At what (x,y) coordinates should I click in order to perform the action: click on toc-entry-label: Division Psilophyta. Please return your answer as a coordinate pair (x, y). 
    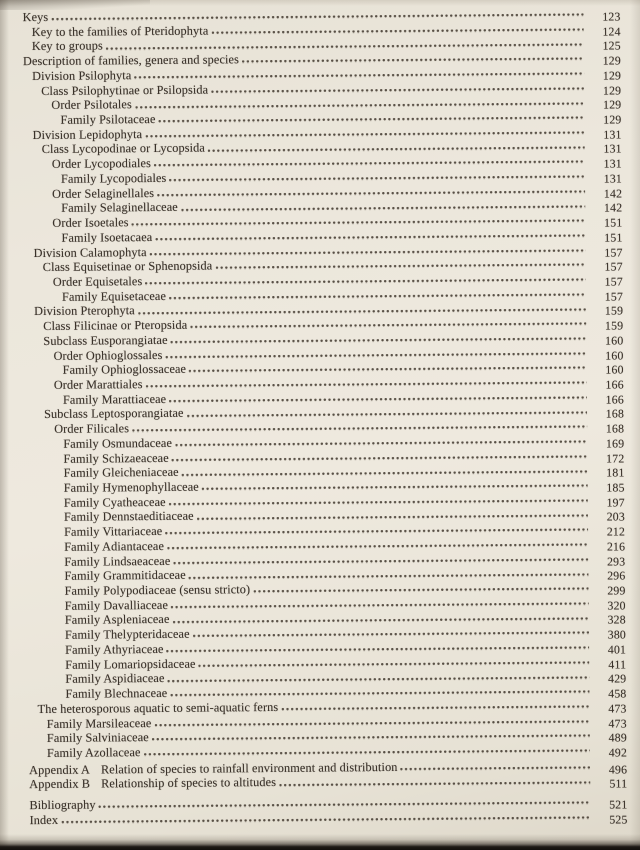
    Looking at the image, I should click on (82, 75).